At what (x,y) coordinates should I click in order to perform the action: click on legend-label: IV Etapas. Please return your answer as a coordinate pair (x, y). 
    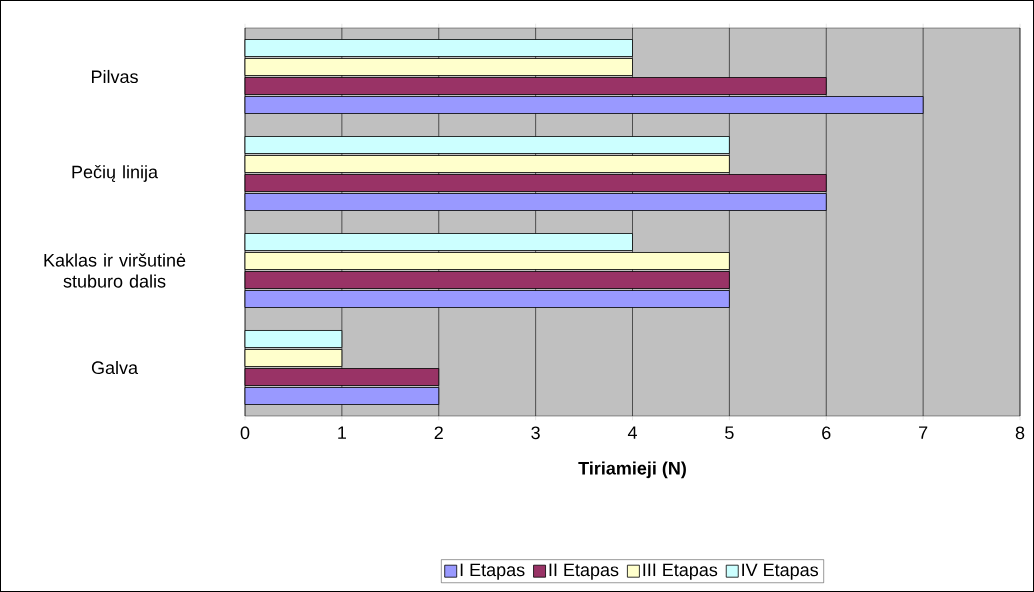
    Looking at the image, I should click on (780, 571).